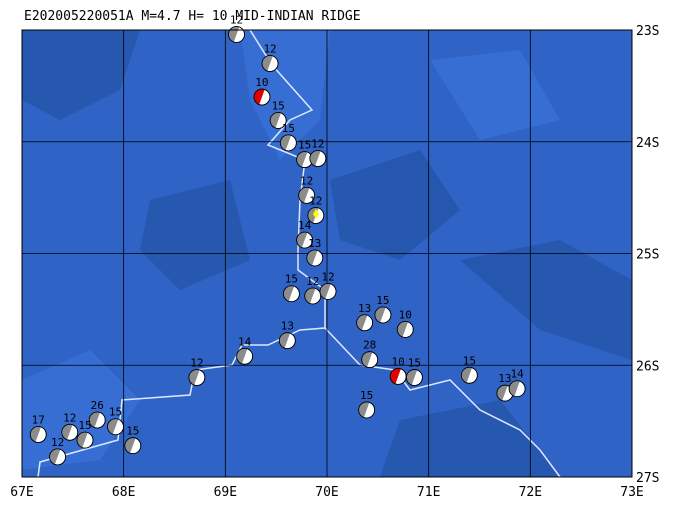  What do you see at coordinates (647, 255) in the screenshot?
I see `lat-tick-label: 25S` at bounding box center [647, 255].